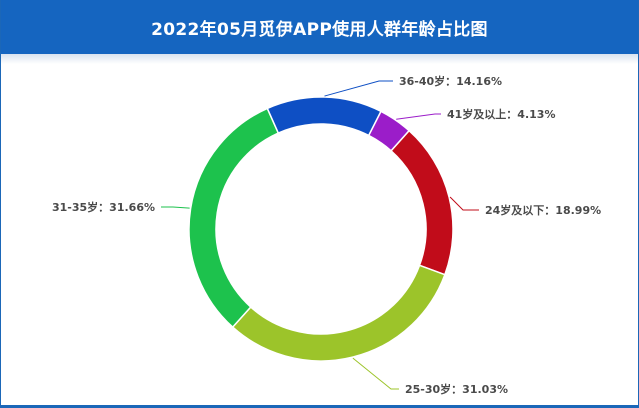 The height and width of the screenshot is (408, 639). What do you see at coordinates (450, 81) in the screenshot?
I see `data-label-36-40: 36-40岁：14.16%` at bounding box center [450, 81].